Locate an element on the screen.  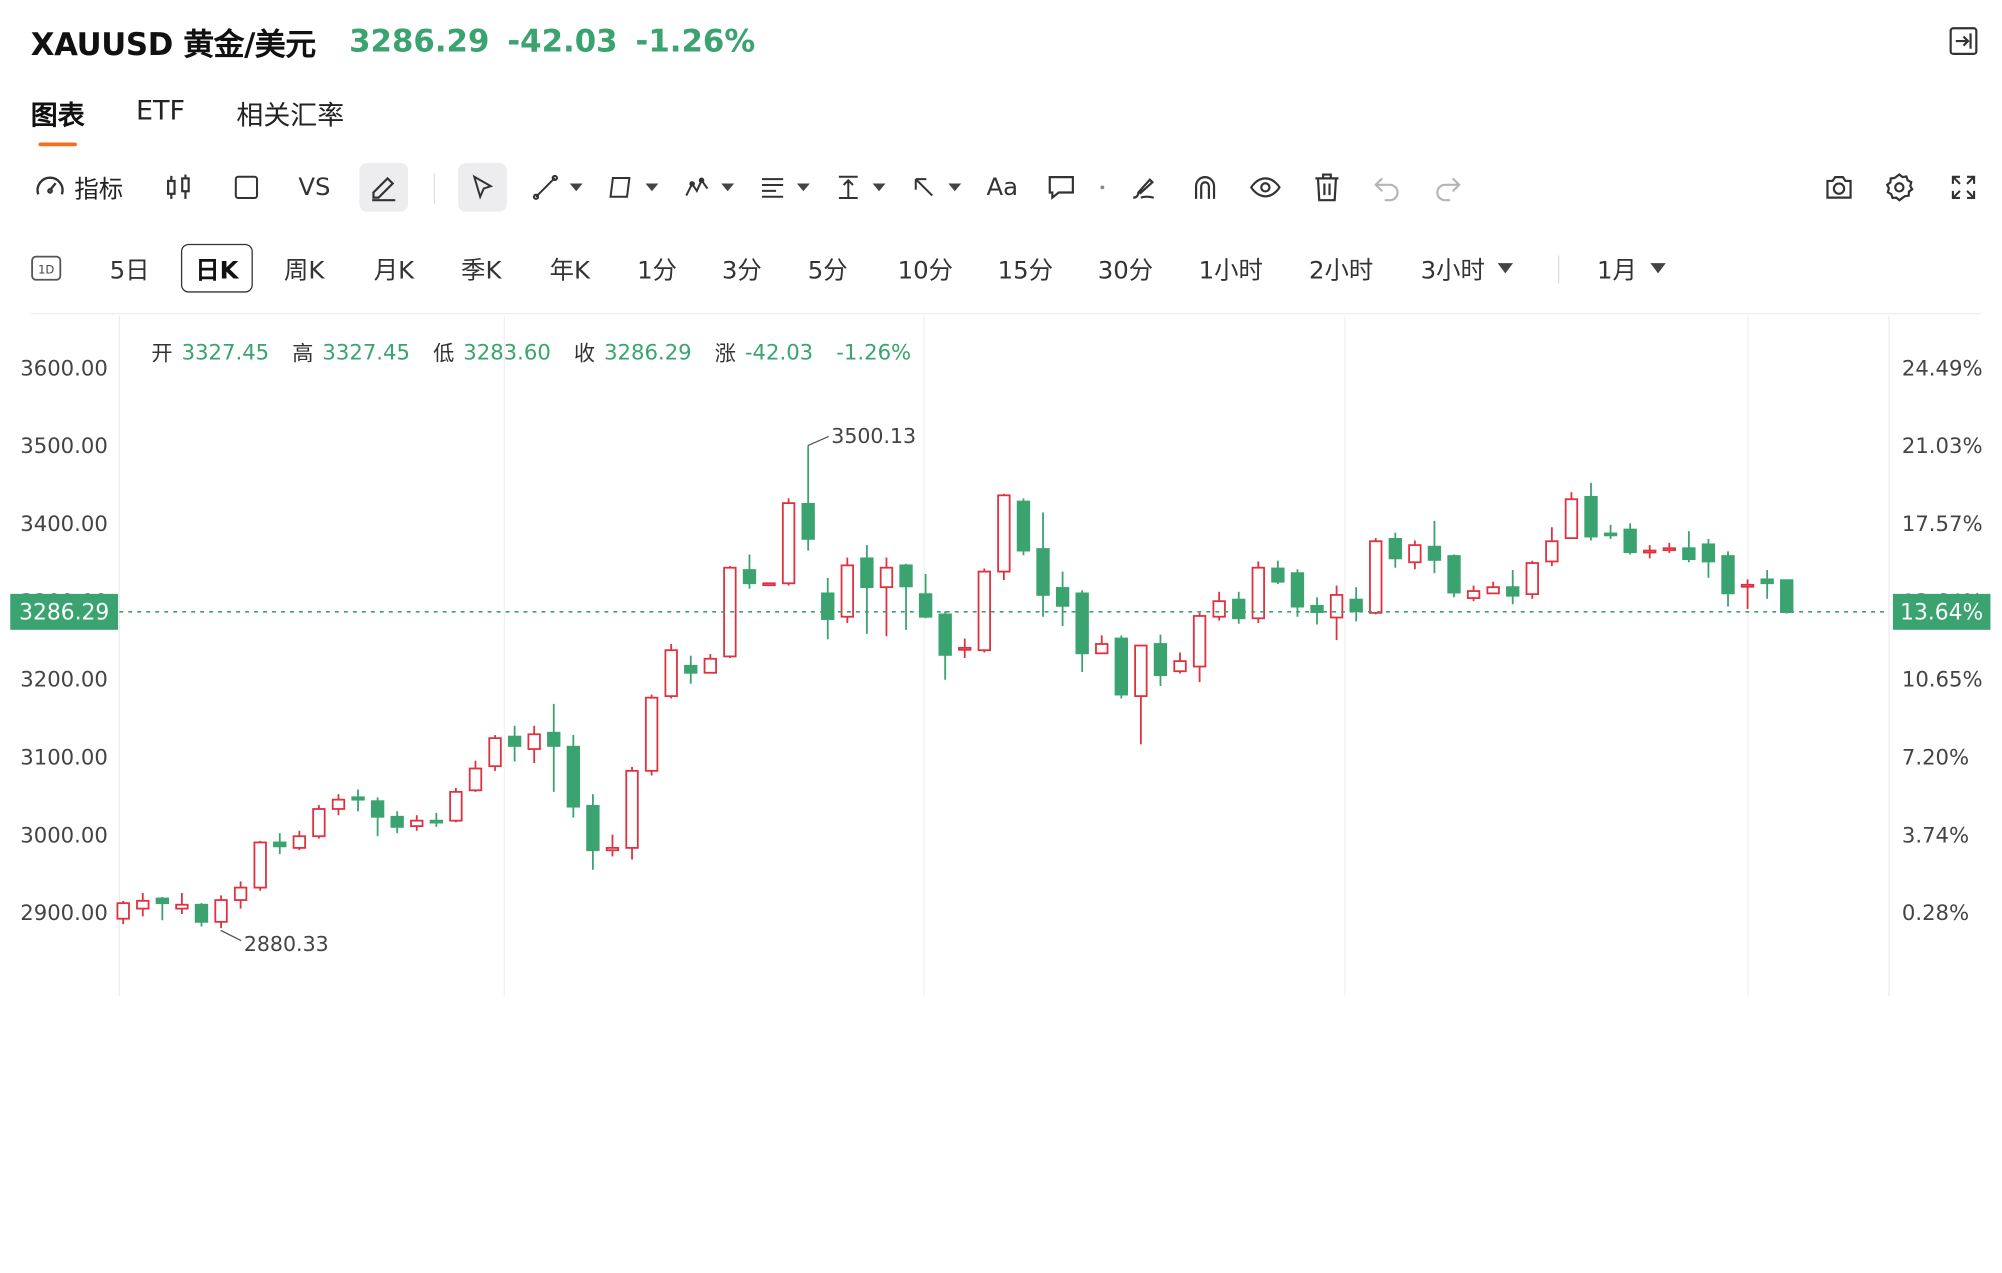
redo-button is located at coordinates (1447, 187).